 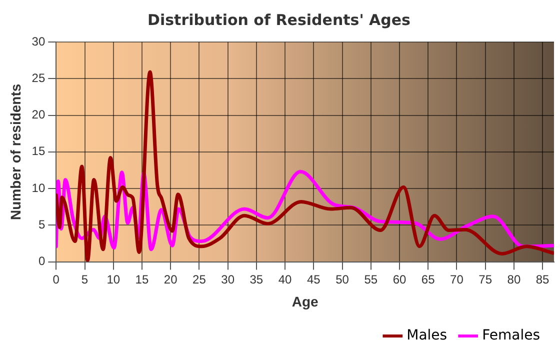 What do you see at coordinates (39, 77) in the screenshot?
I see `y-tick-label: 25` at bounding box center [39, 77].